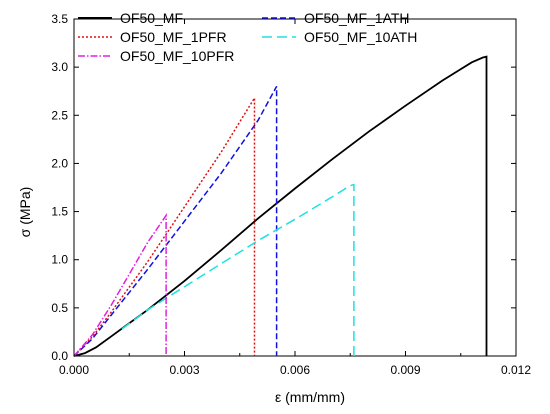 Image resolution: width=550 pixels, height=414 pixels. I want to click on y-tick-label: 0.0, so click(59, 356).